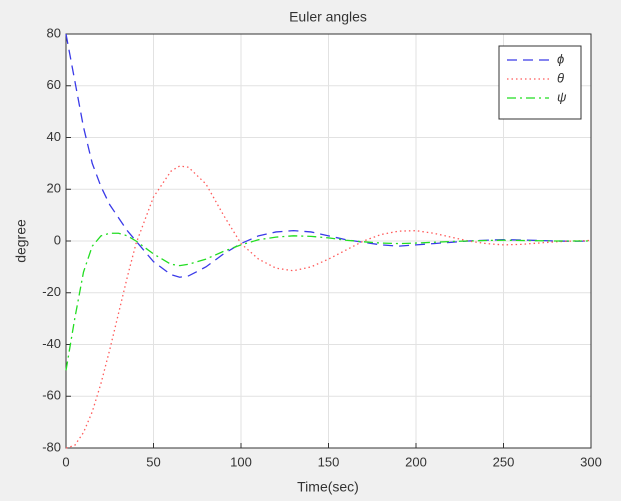 The image size is (621, 501). What do you see at coordinates (57, 239) in the screenshot?
I see `y-tick-label: 0` at bounding box center [57, 239].